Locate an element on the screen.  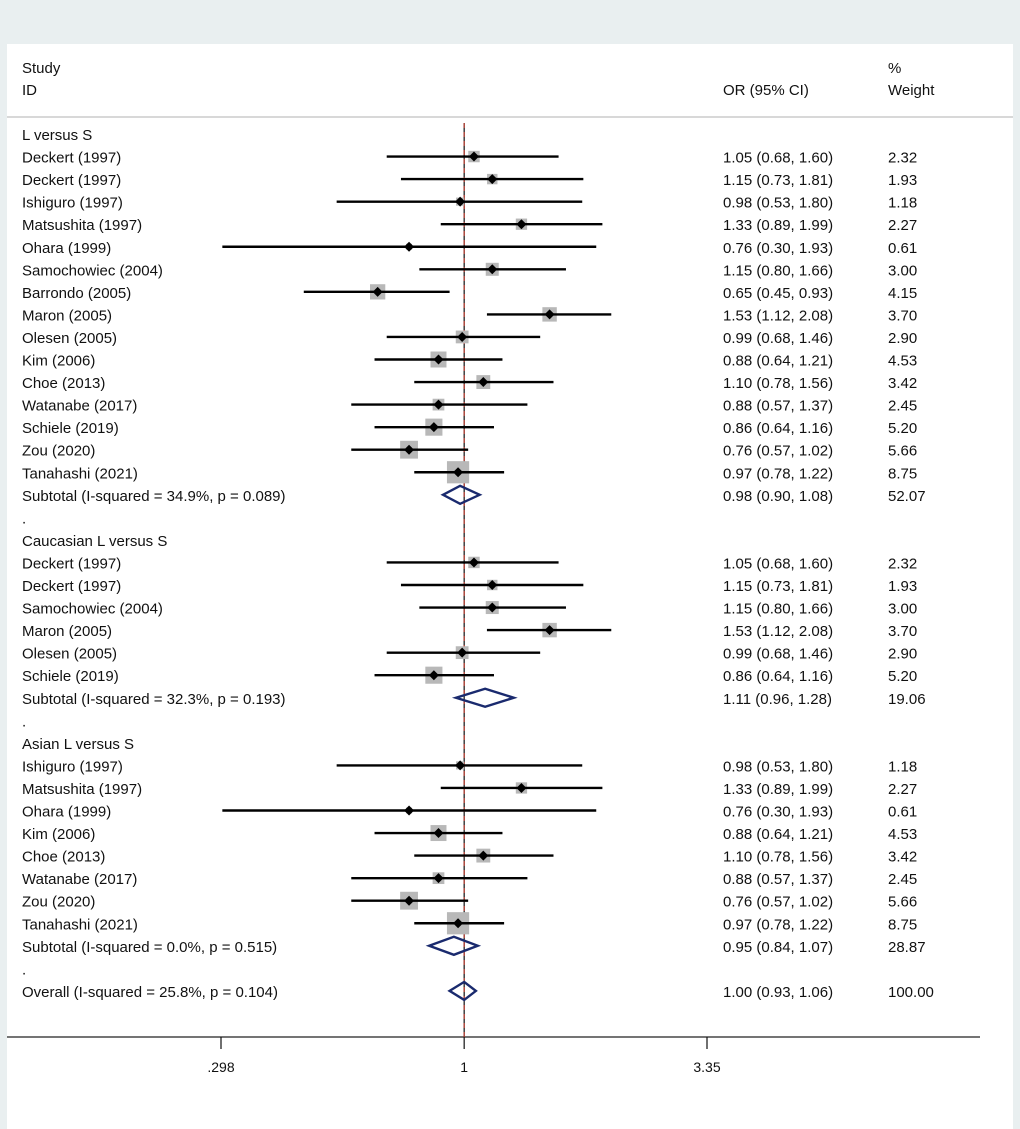
row-label: Ishiguro (1997) is located at coordinates (72, 766).